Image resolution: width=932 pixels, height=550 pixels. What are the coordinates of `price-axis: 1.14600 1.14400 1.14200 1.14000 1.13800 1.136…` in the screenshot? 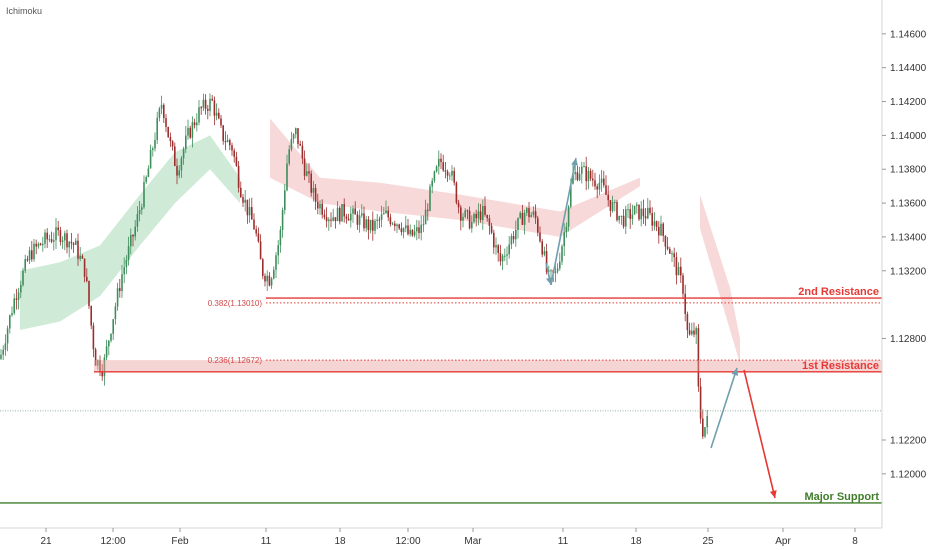 It's located at (906, 275).